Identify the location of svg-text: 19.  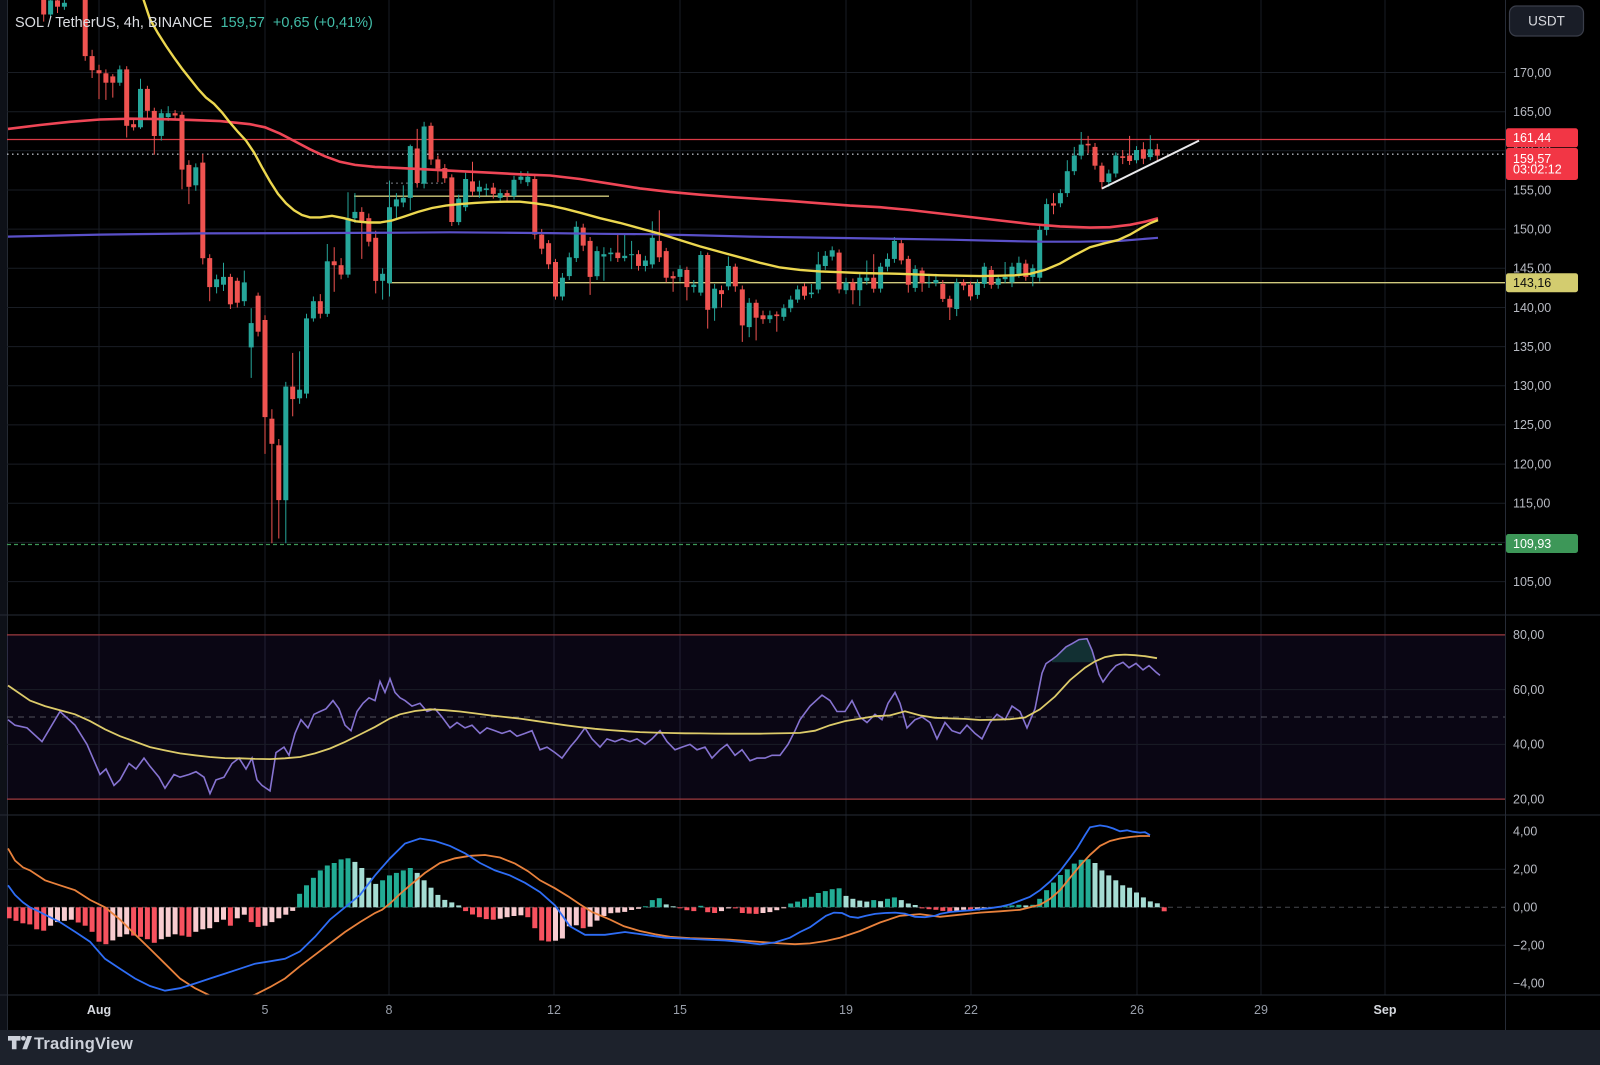
(846, 1010).